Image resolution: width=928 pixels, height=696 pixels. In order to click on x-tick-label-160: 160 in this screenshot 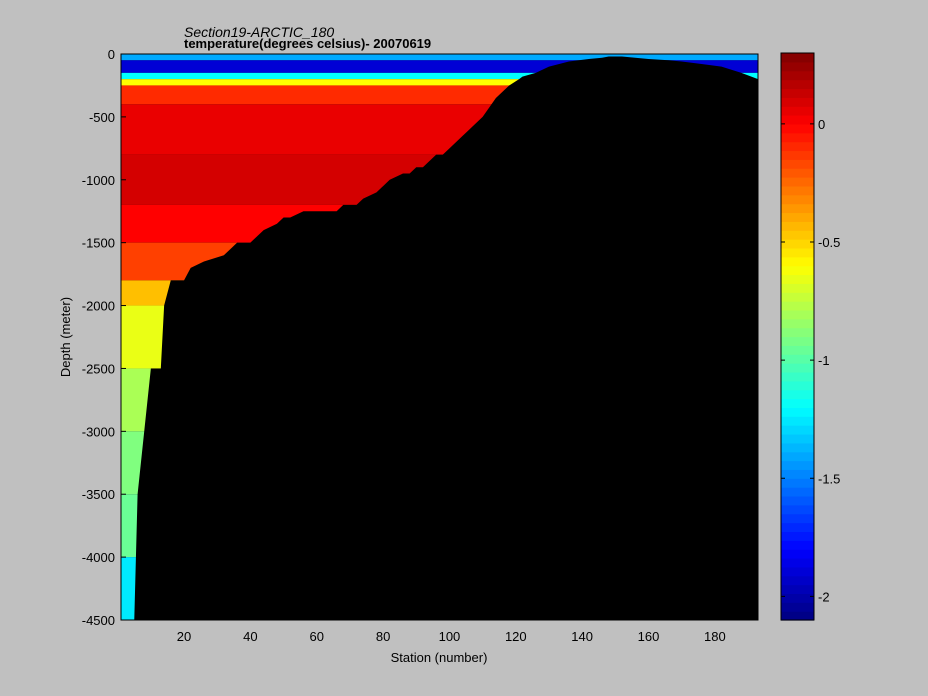, I will do `click(649, 636)`.